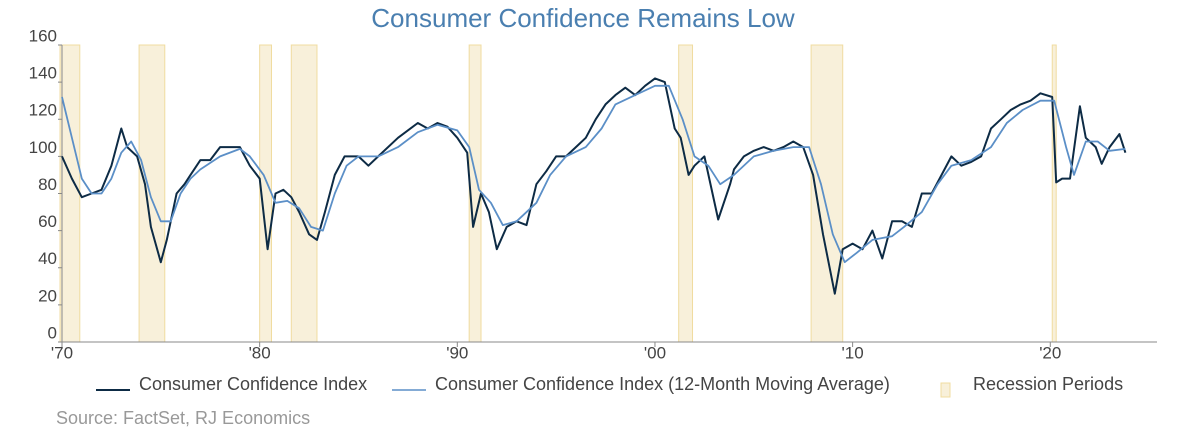 Image resolution: width=1192 pixels, height=443 pixels. I want to click on x-tick-label: '10, so click(853, 352).